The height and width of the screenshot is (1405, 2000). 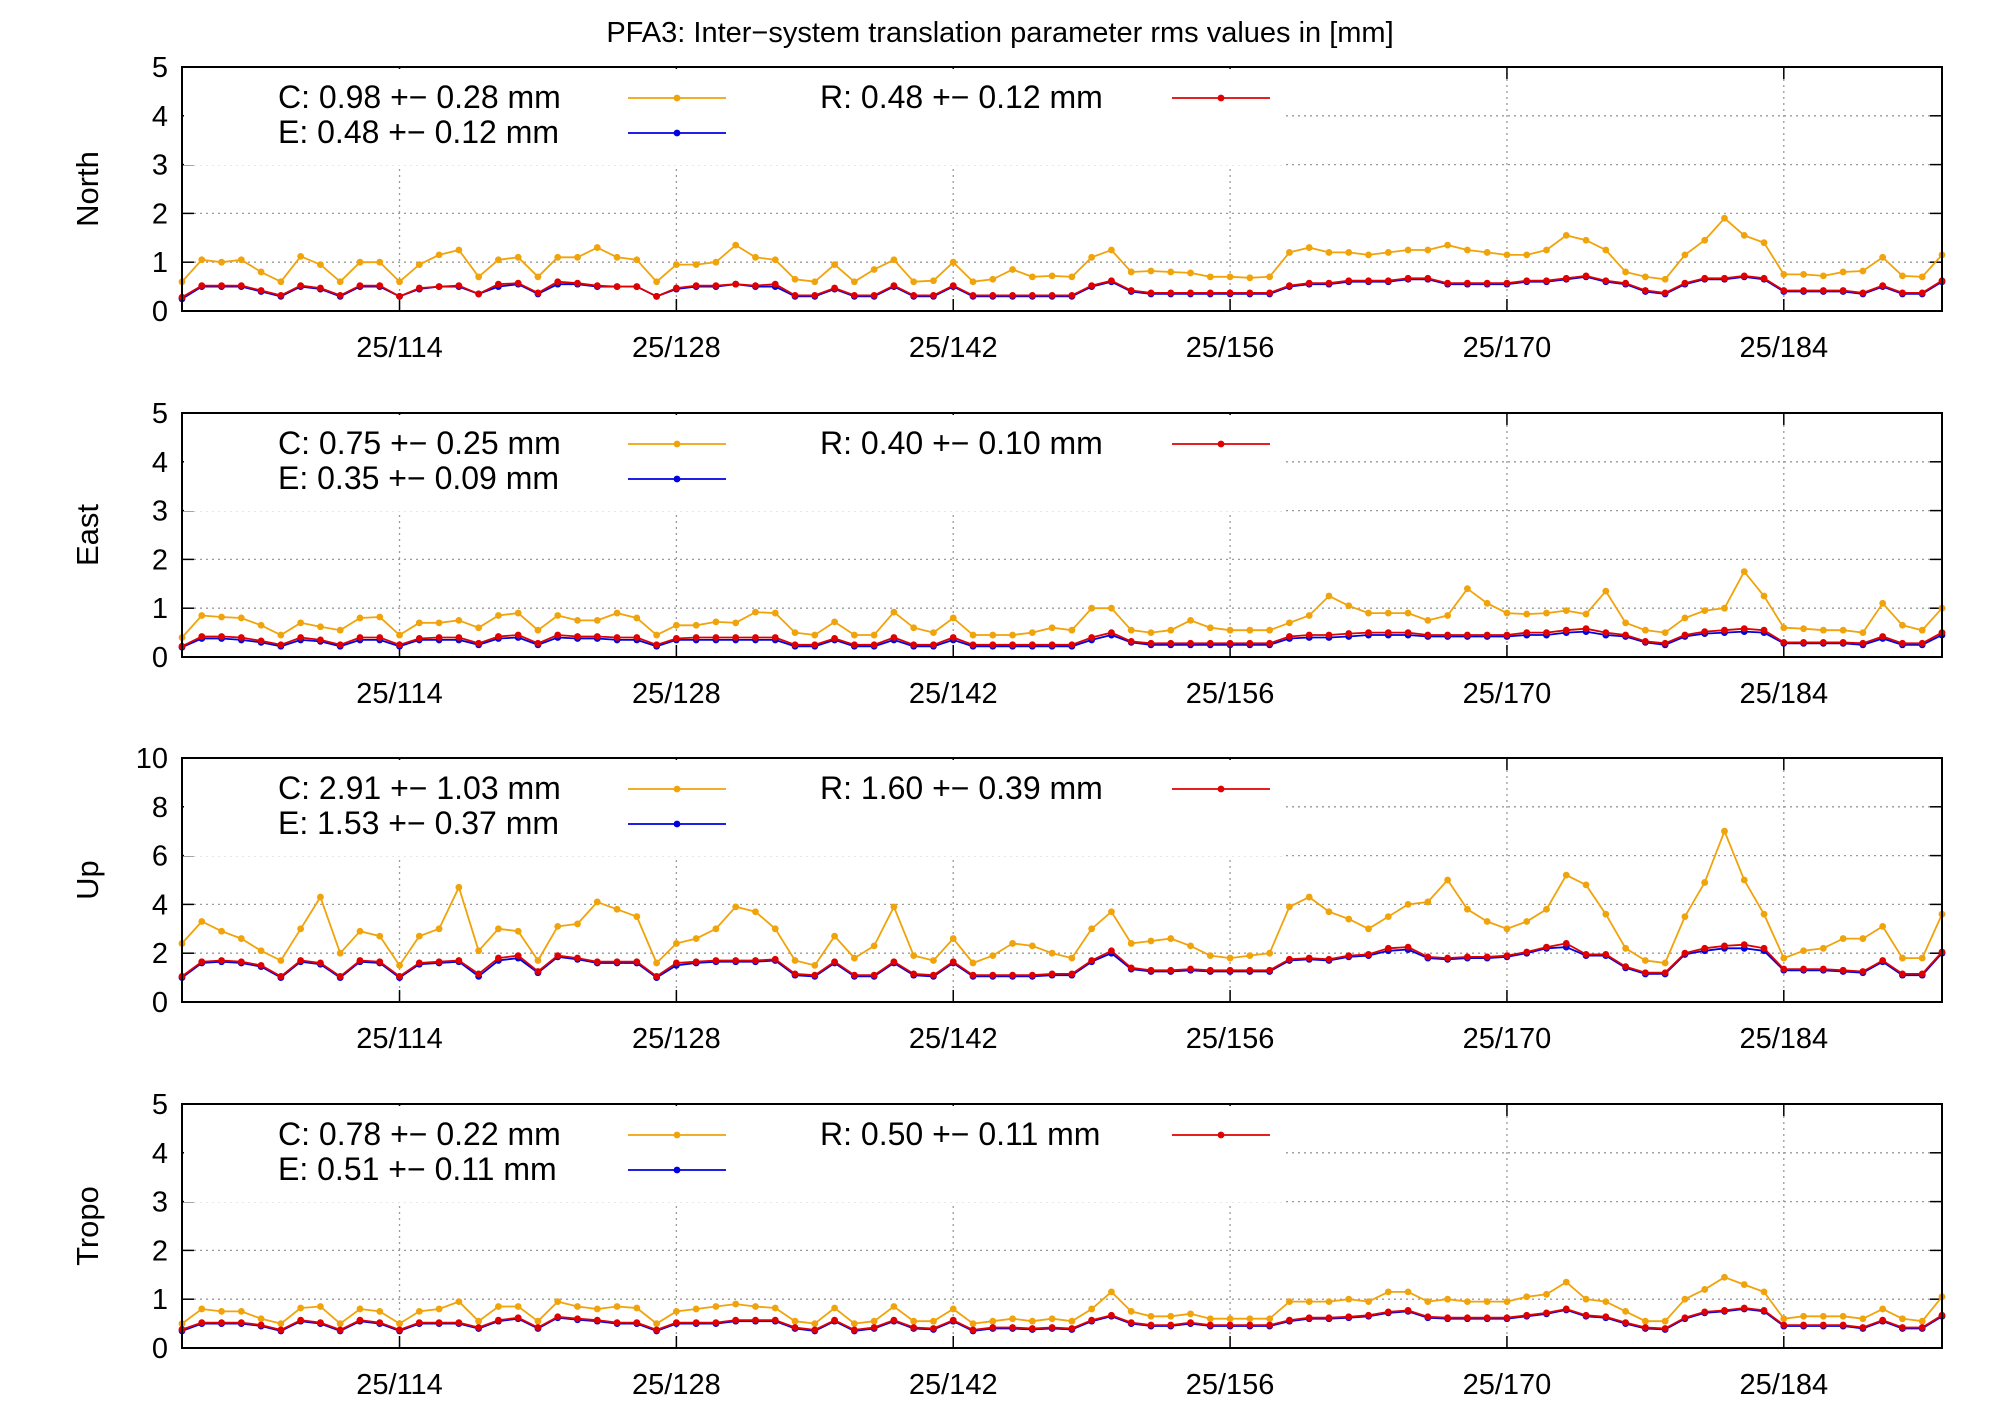 I want to click on legend-text-C: C: 2.91 +− 1.03 mm, so click(x=419, y=788).